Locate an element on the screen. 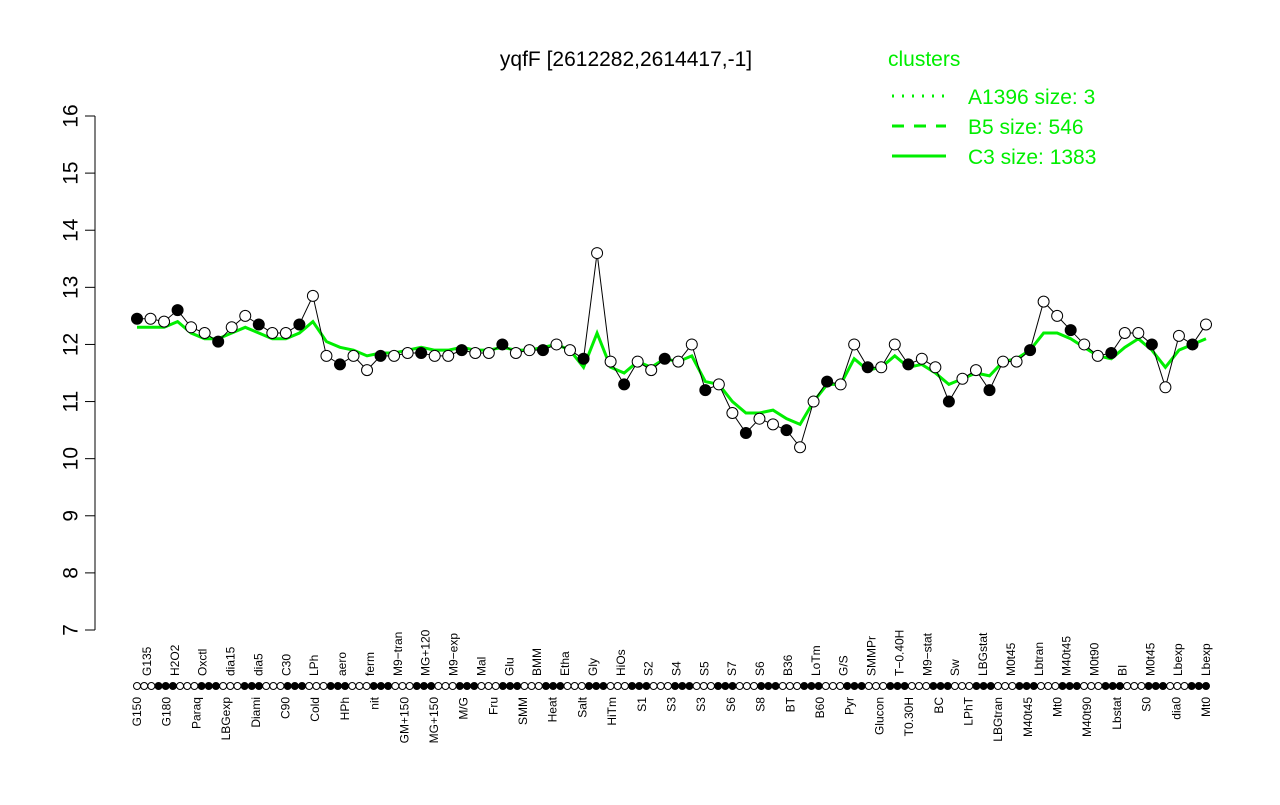 The height and width of the screenshot is (805, 1280). y-tick-label: 14 is located at coordinates (71, 230).